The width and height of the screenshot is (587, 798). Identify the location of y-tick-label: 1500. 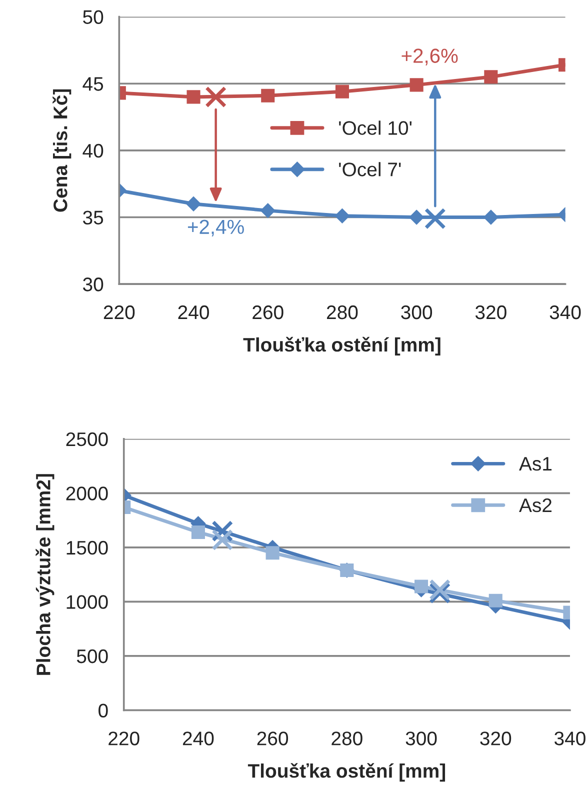
(87, 547).